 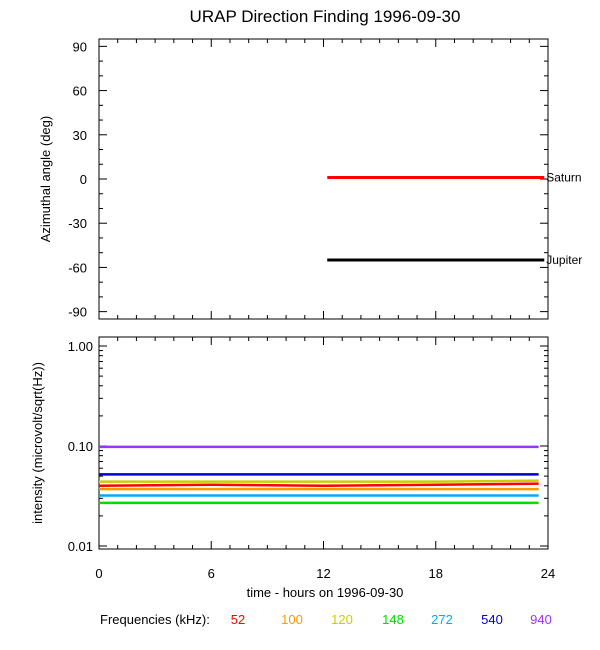 I want to click on azimuth-y-axis-label: Azimuthal angle (deg), so click(x=45, y=179).